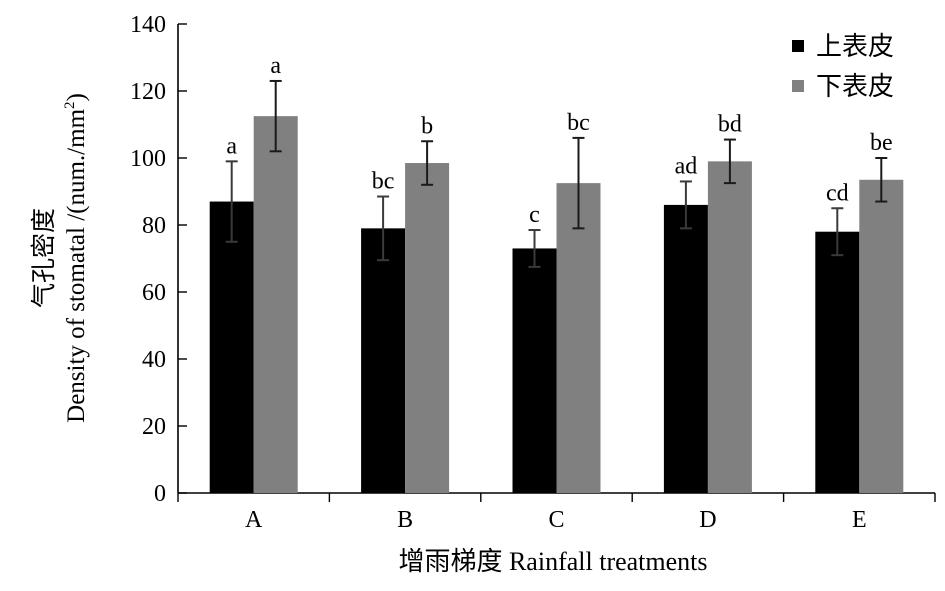  What do you see at coordinates (148, 25) in the screenshot?
I see `y-tick-label: 140` at bounding box center [148, 25].